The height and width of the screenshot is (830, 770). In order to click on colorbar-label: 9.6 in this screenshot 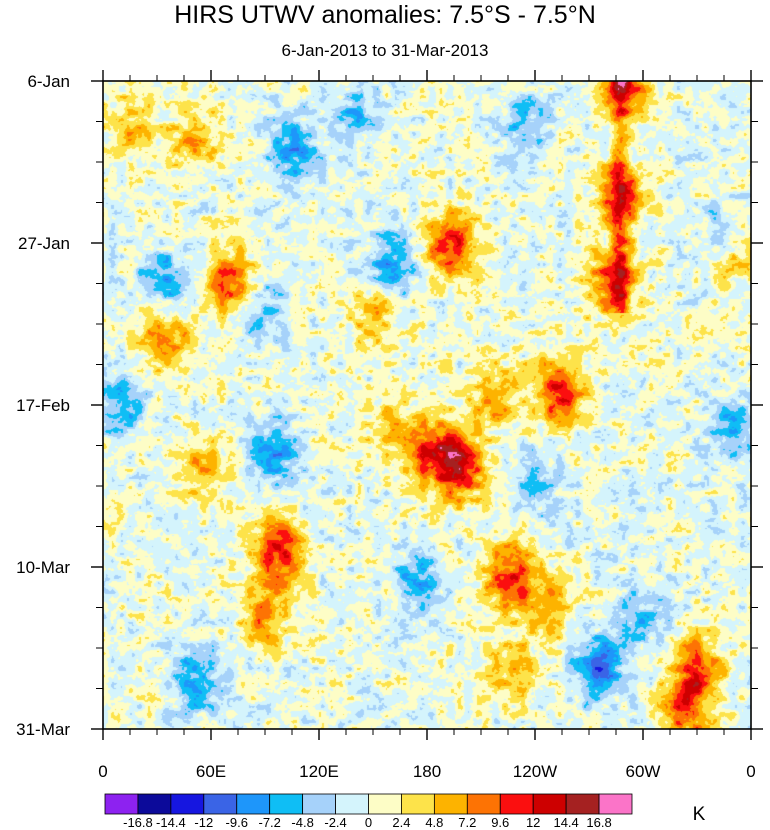, I will do `click(500, 822)`.